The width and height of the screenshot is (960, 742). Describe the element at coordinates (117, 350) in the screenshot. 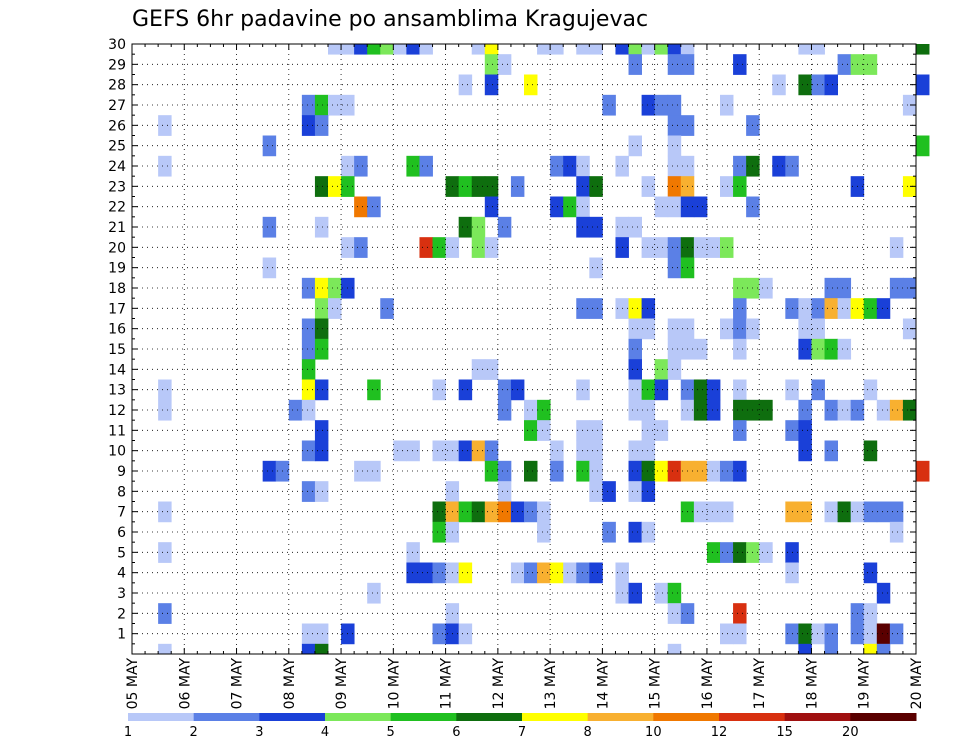

I see `y-tick-label: 15` at that location.